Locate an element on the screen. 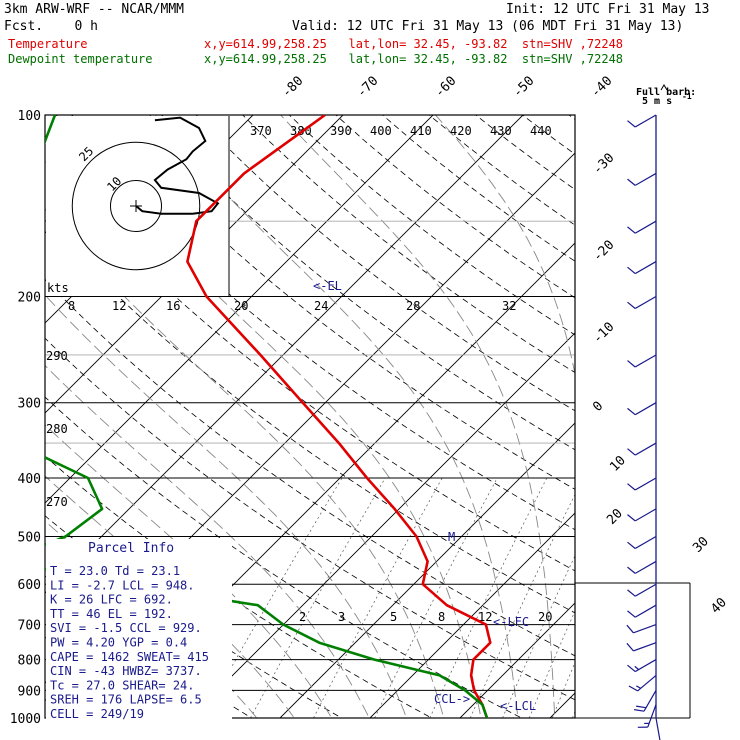 The width and height of the screenshot is (740, 740). full-barb-units: 5 m s is located at coordinates (657, 101).